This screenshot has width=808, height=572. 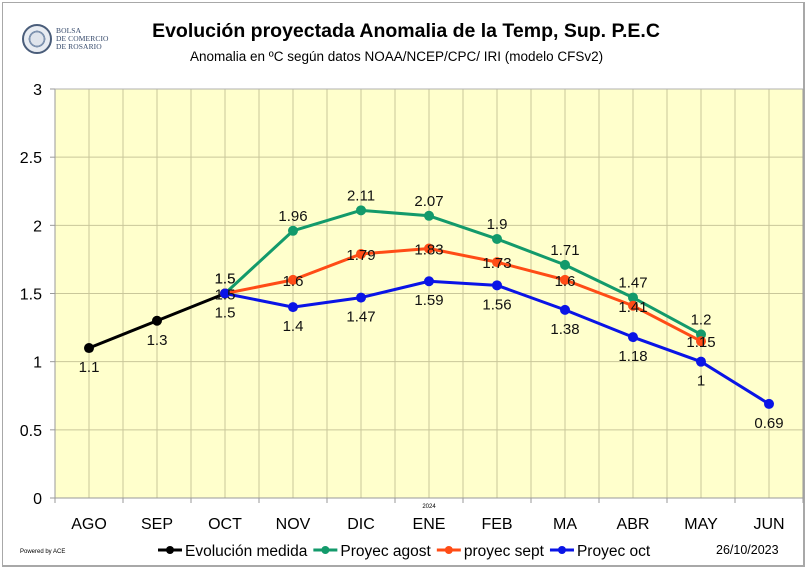 What do you see at coordinates (89, 367) in the screenshot?
I see `data-label: 1.1` at bounding box center [89, 367].